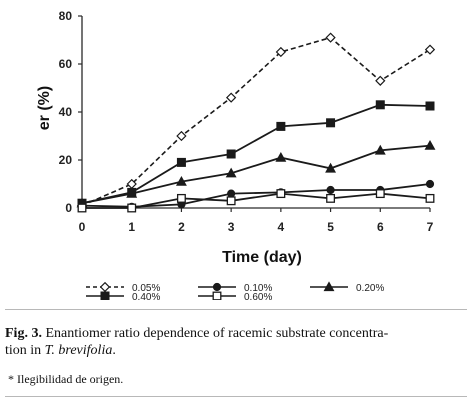  I want to click on x-tick-label: 1, so click(131, 227).